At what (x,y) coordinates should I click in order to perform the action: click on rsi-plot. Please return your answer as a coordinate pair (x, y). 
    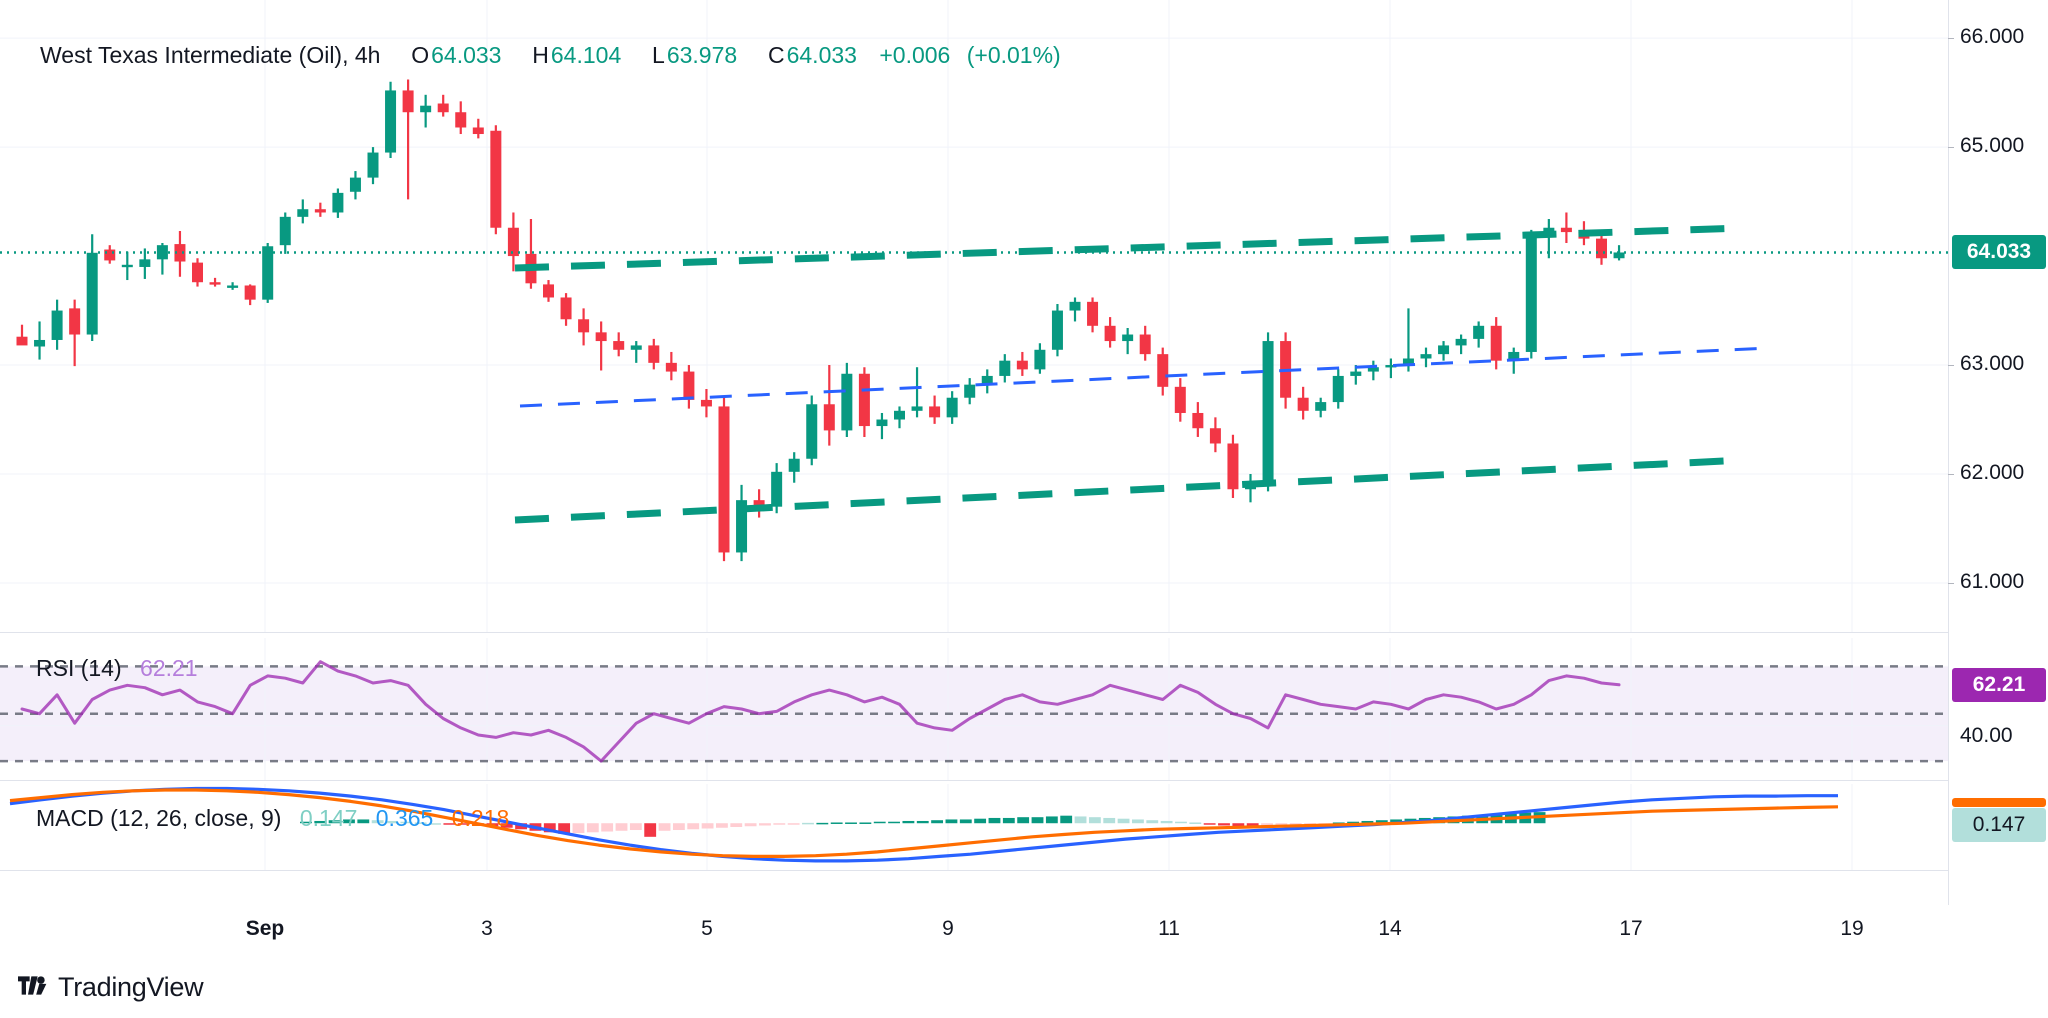
    Looking at the image, I should click on (974, 709).